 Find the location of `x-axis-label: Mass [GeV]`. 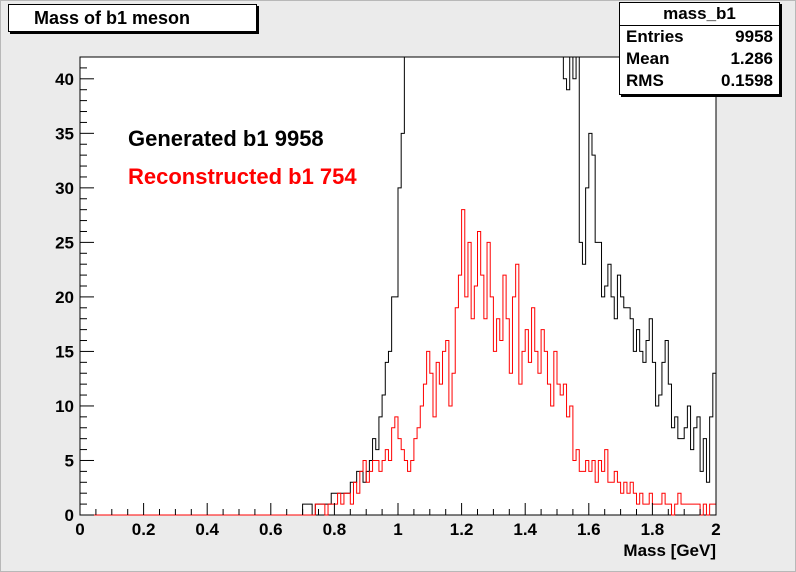

x-axis-label: Mass [GeV] is located at coordinates (669, 550).